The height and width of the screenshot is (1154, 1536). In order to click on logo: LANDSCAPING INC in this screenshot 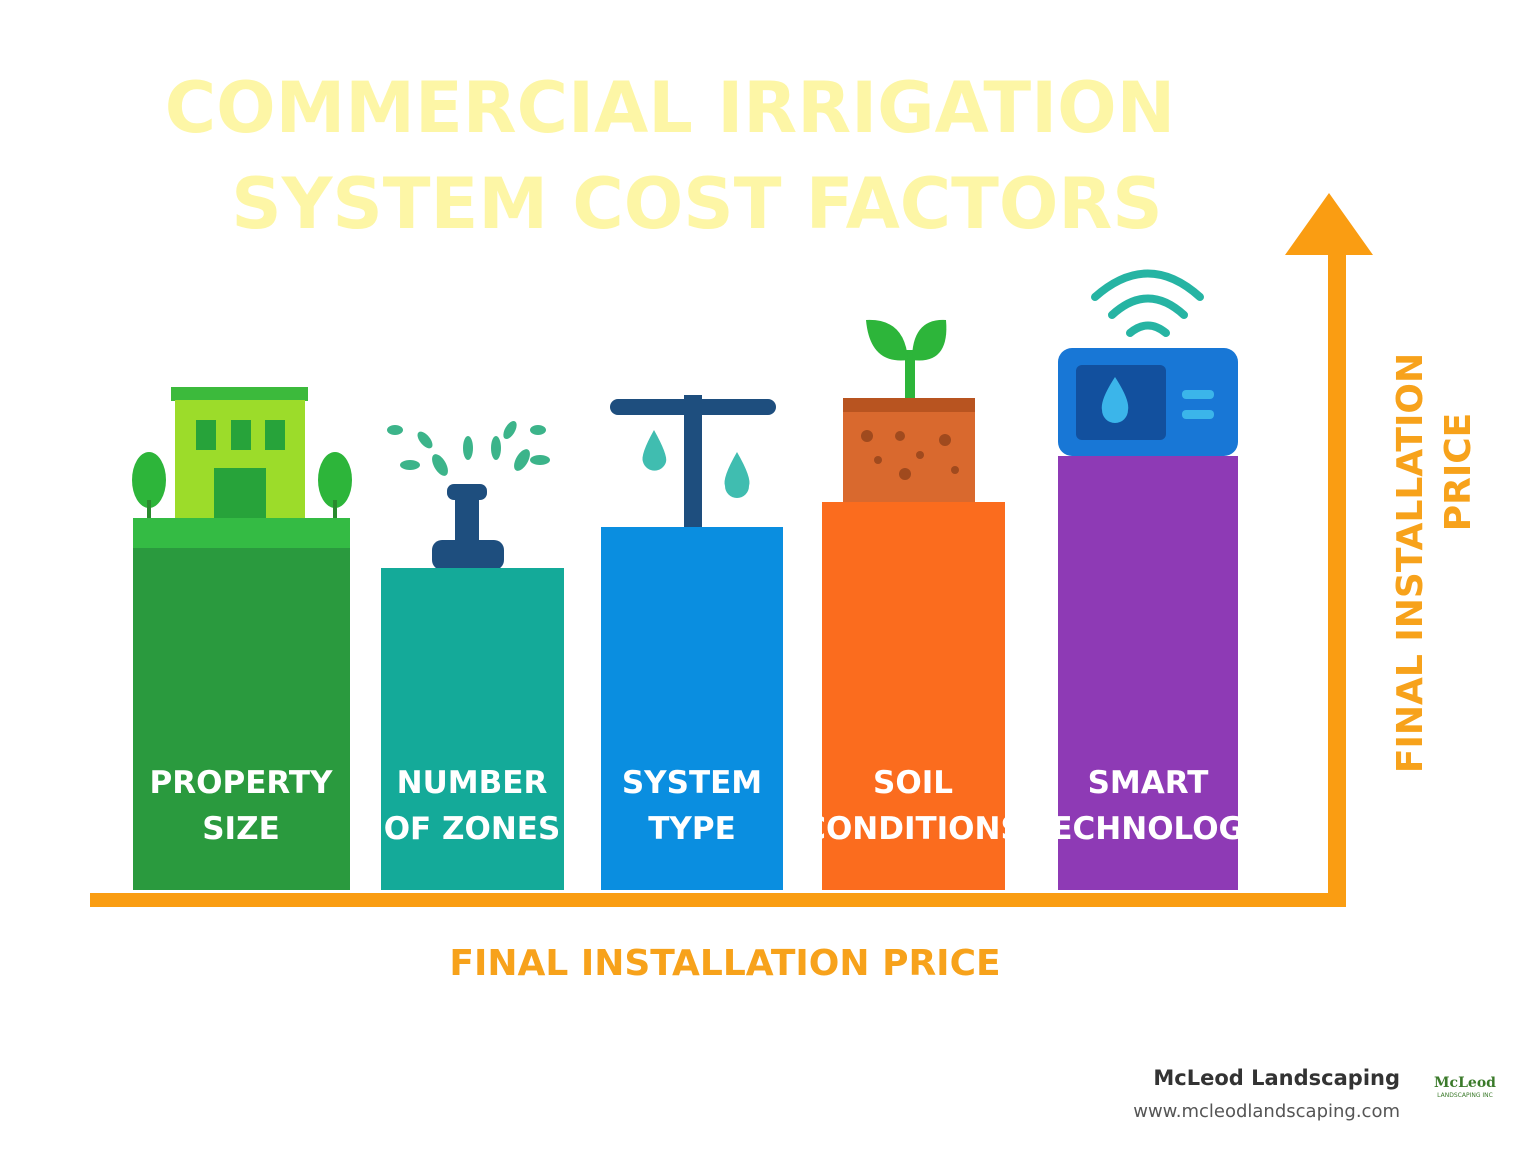, I will do `click(1465, 1095)`.